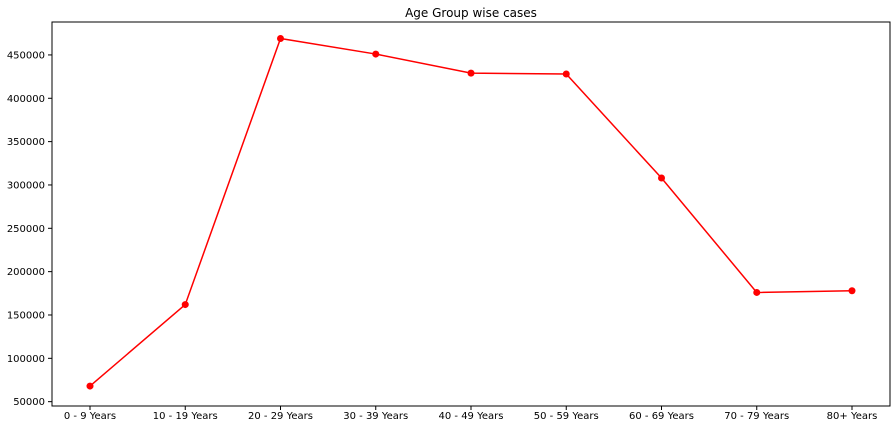 This screenshot has height=431, width=896. What do you see at coordinates (26, 142) in the screenshot?
I see `y-tick-label: 350000` at bounding box center [26, 142].